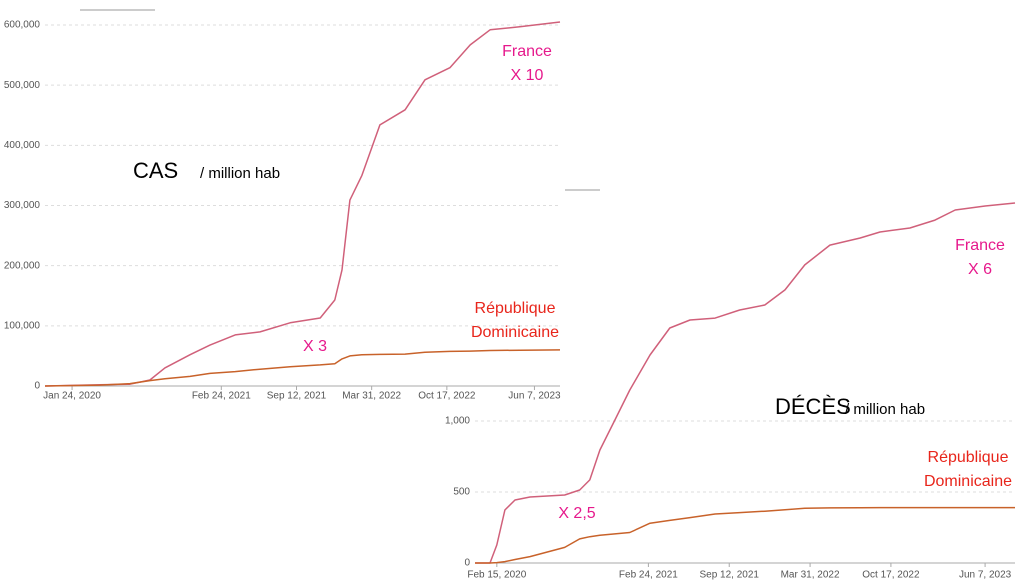  What do you see at coordinates (22, 325) in the screenshot?
I see `y-tick-label: 100,000` at bounding box center [22, 325].